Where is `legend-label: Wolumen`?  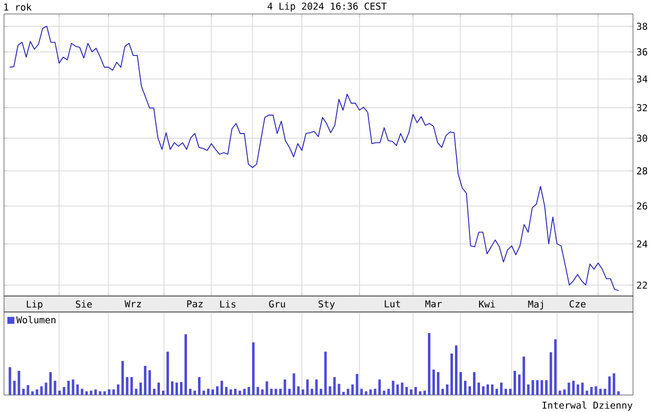 legend-label: Wolumen is located at coordinates (36, 320).